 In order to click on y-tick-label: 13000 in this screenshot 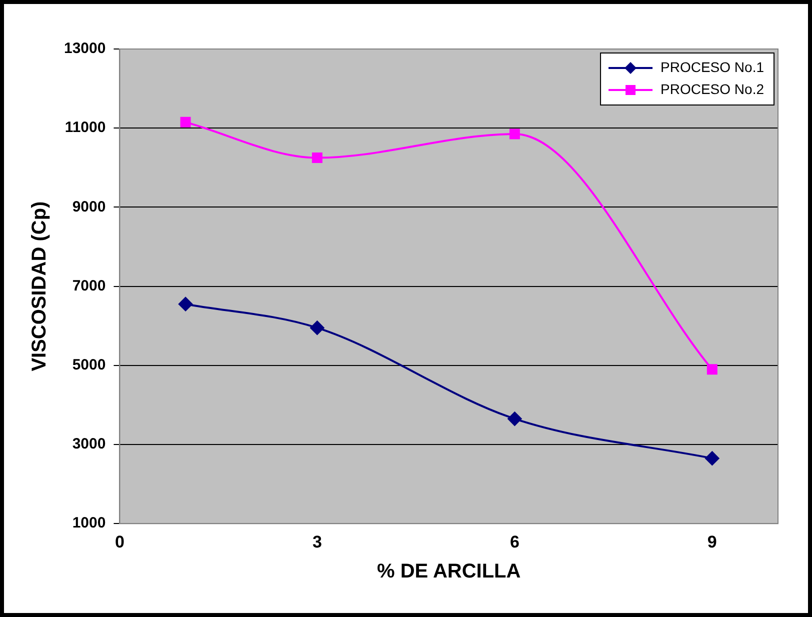, I will do `click(85, 49)`.